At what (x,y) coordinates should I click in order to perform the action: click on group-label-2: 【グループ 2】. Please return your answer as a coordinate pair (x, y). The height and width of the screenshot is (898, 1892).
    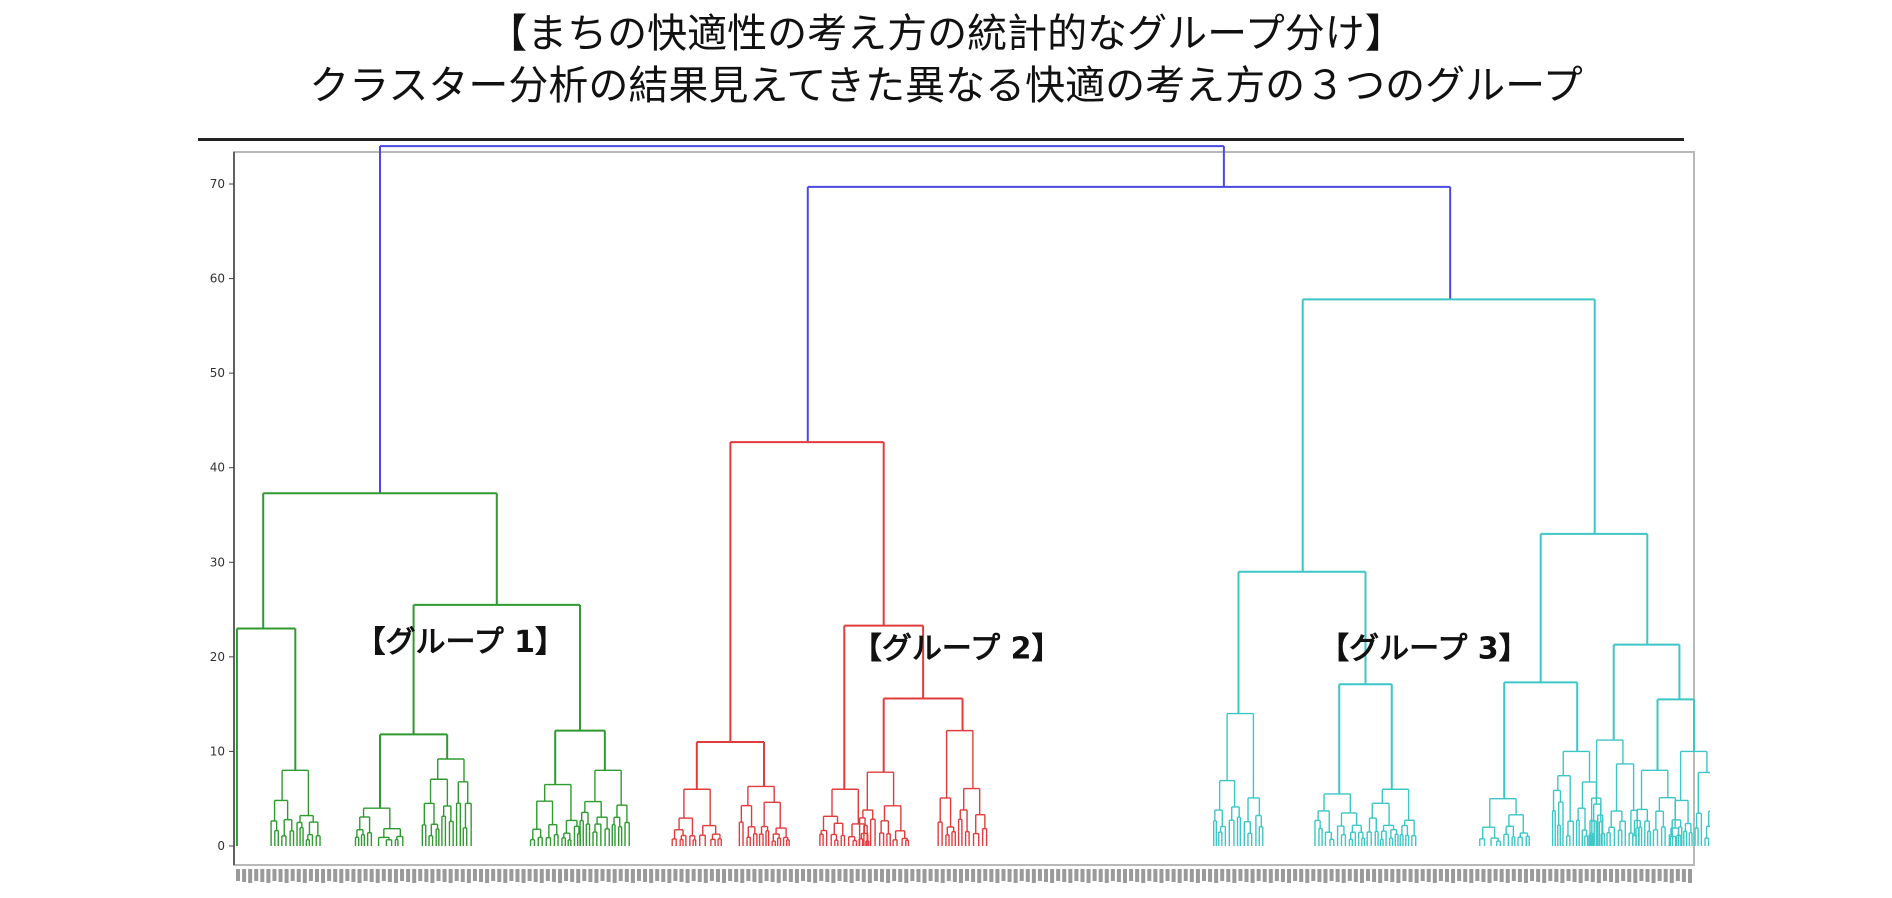
    Looking at the image, I should click on (957, 649).